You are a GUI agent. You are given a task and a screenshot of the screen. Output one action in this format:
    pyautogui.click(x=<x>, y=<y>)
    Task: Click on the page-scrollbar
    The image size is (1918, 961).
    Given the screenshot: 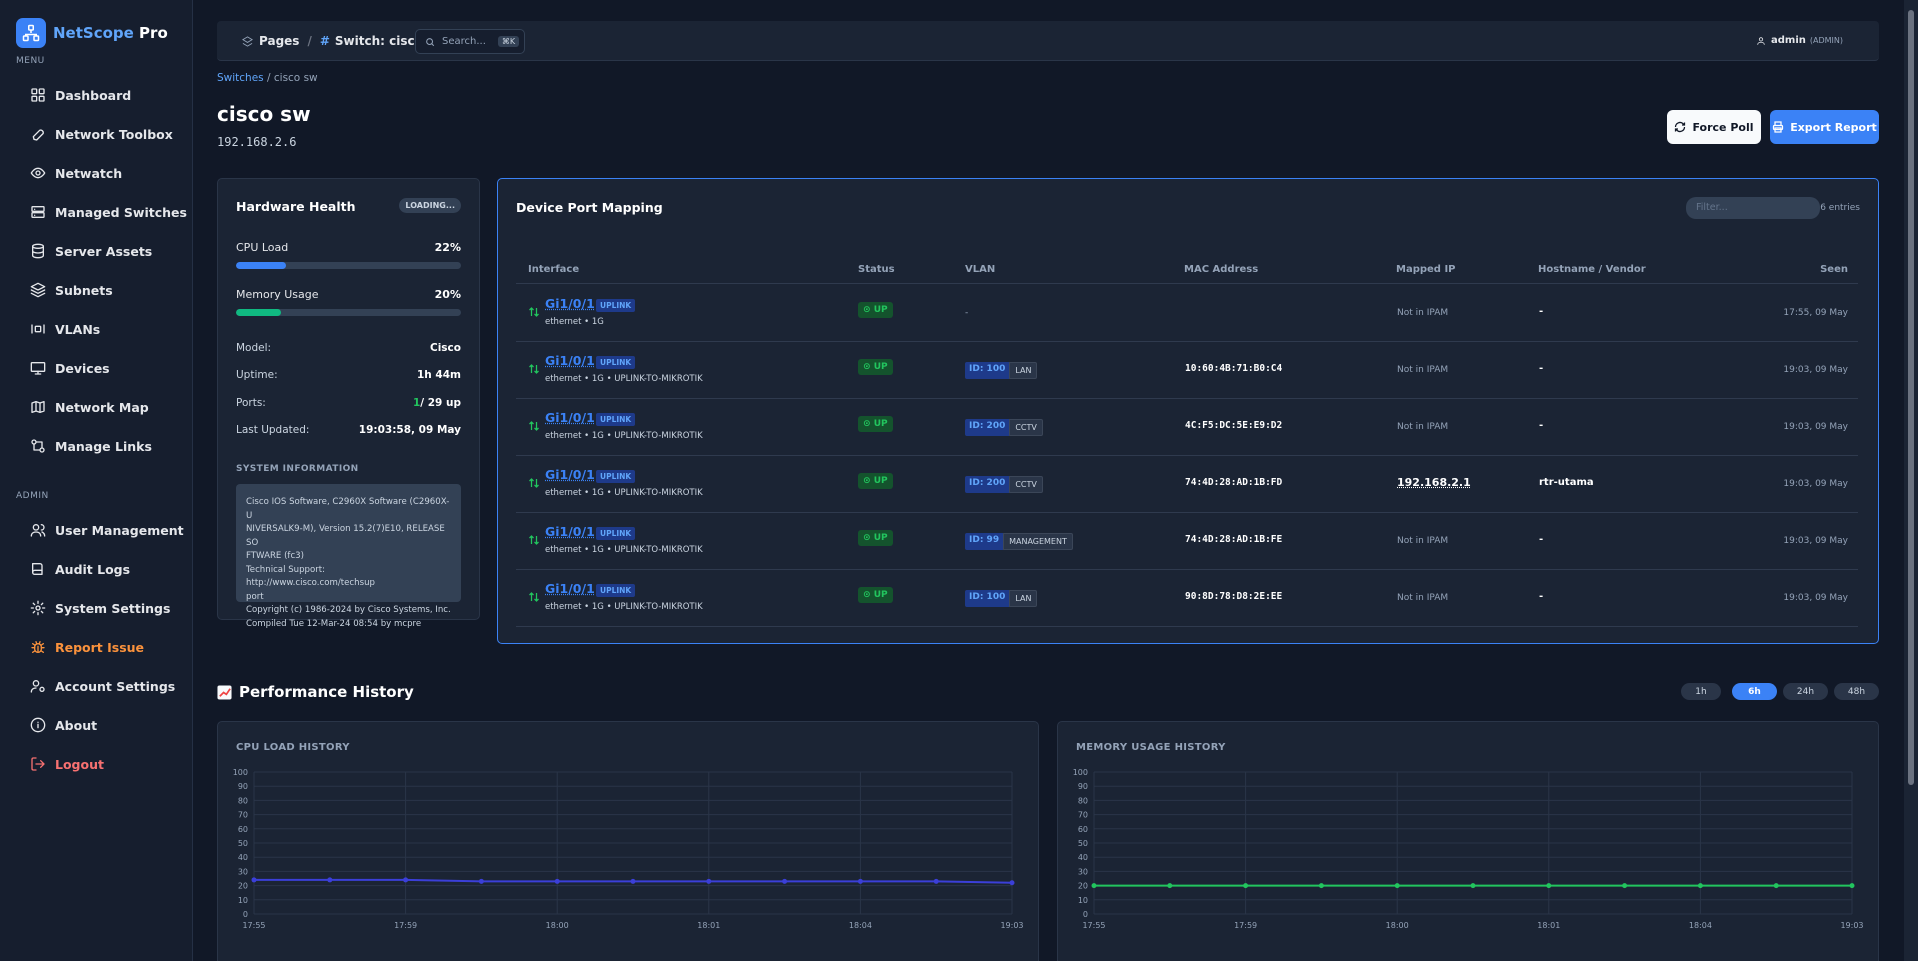 What is the action you would take?
    pyautogui.click(x=1911, y=480)
    